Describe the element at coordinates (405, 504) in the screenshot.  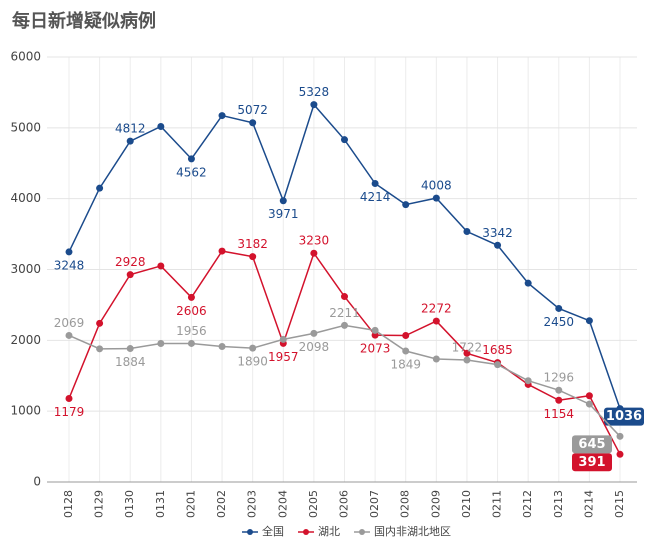
I see `x-tick-label: 0208` at that location.